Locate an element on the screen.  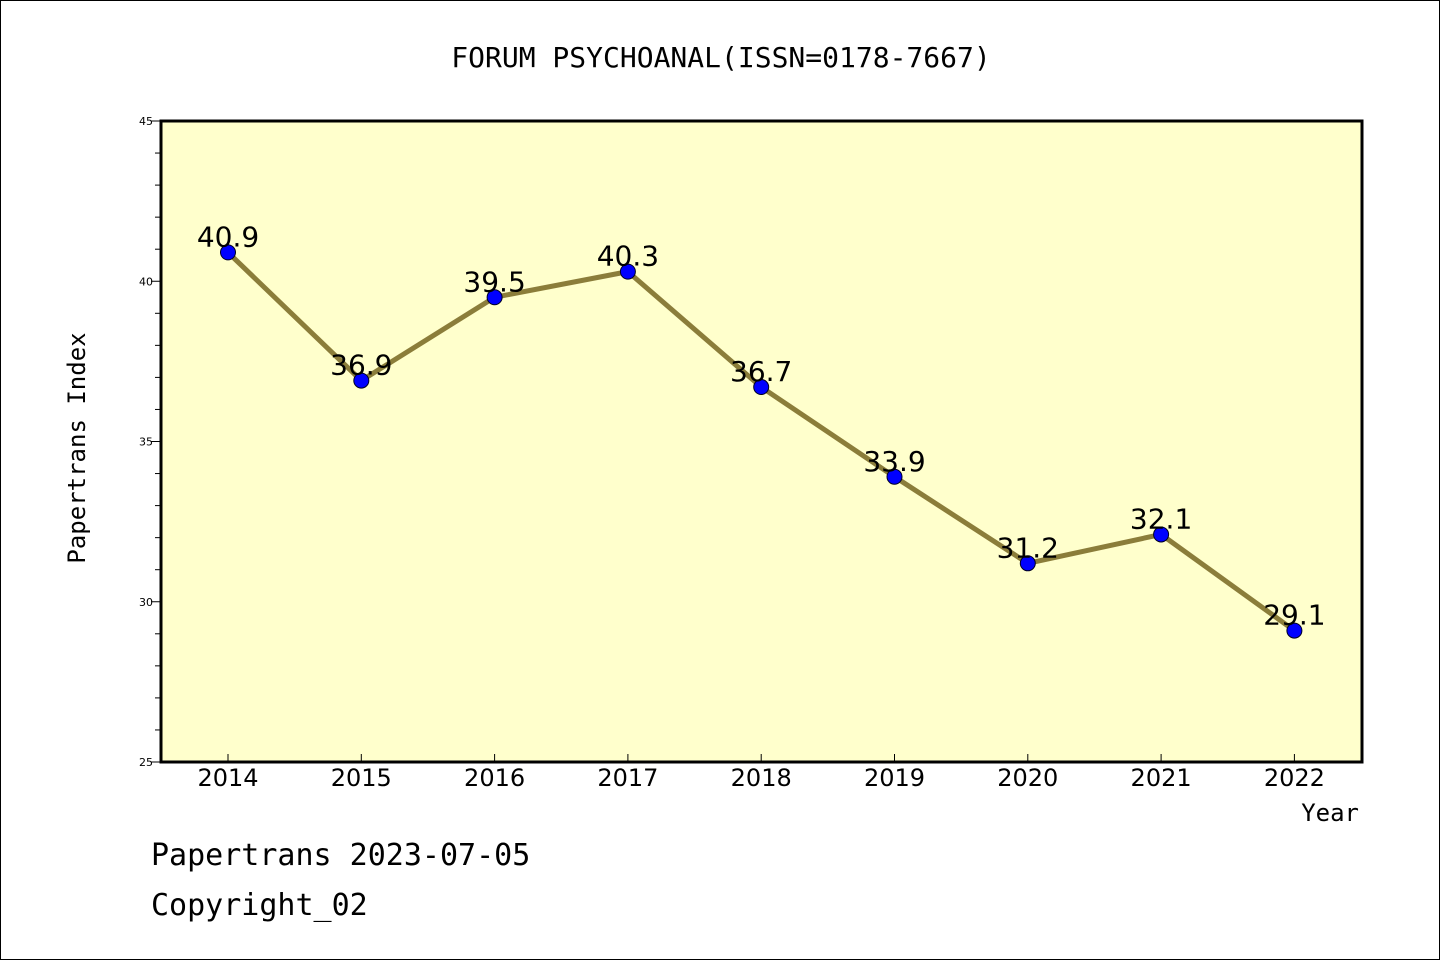
x-tick-label: 2019 is located at coordinates (894, 778).